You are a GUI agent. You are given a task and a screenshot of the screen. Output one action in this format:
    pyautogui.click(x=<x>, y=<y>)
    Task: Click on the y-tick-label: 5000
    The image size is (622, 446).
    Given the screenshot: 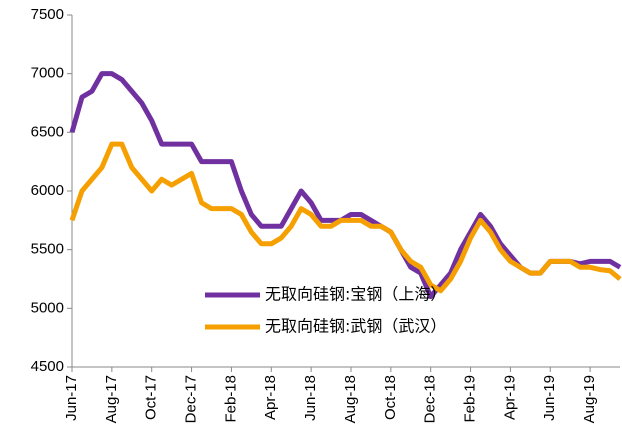 What is the action you would take?
    pyautogui.click(x=47, y=307)
    